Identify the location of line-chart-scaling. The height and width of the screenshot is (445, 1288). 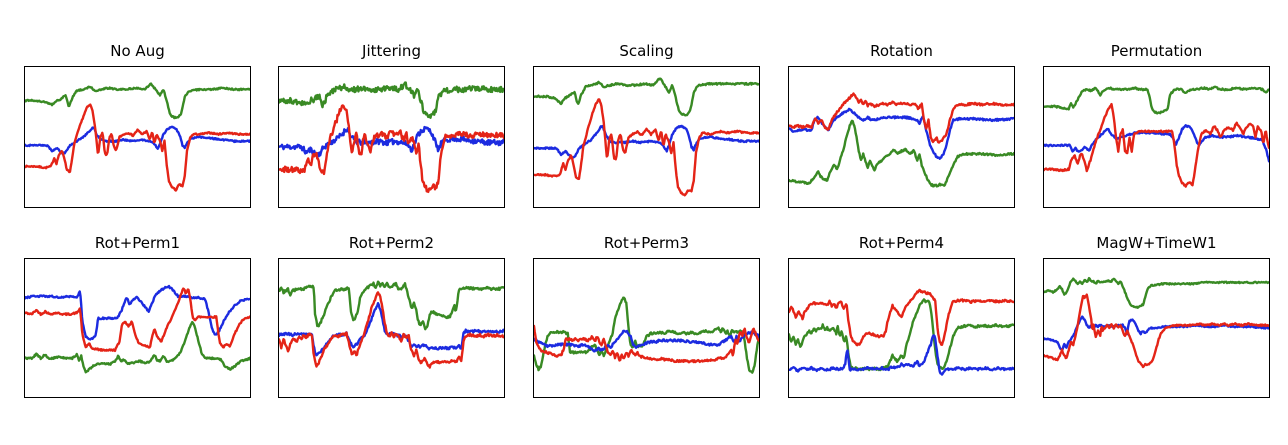
(646, 137).